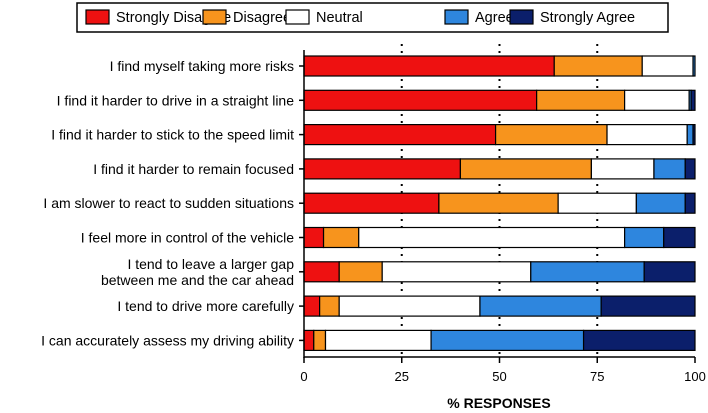 This screenshot has height=413, width=708. Describe the element at coordinates (402, 376) in the screenshot. I see `x-tick-label: 25` at that location.